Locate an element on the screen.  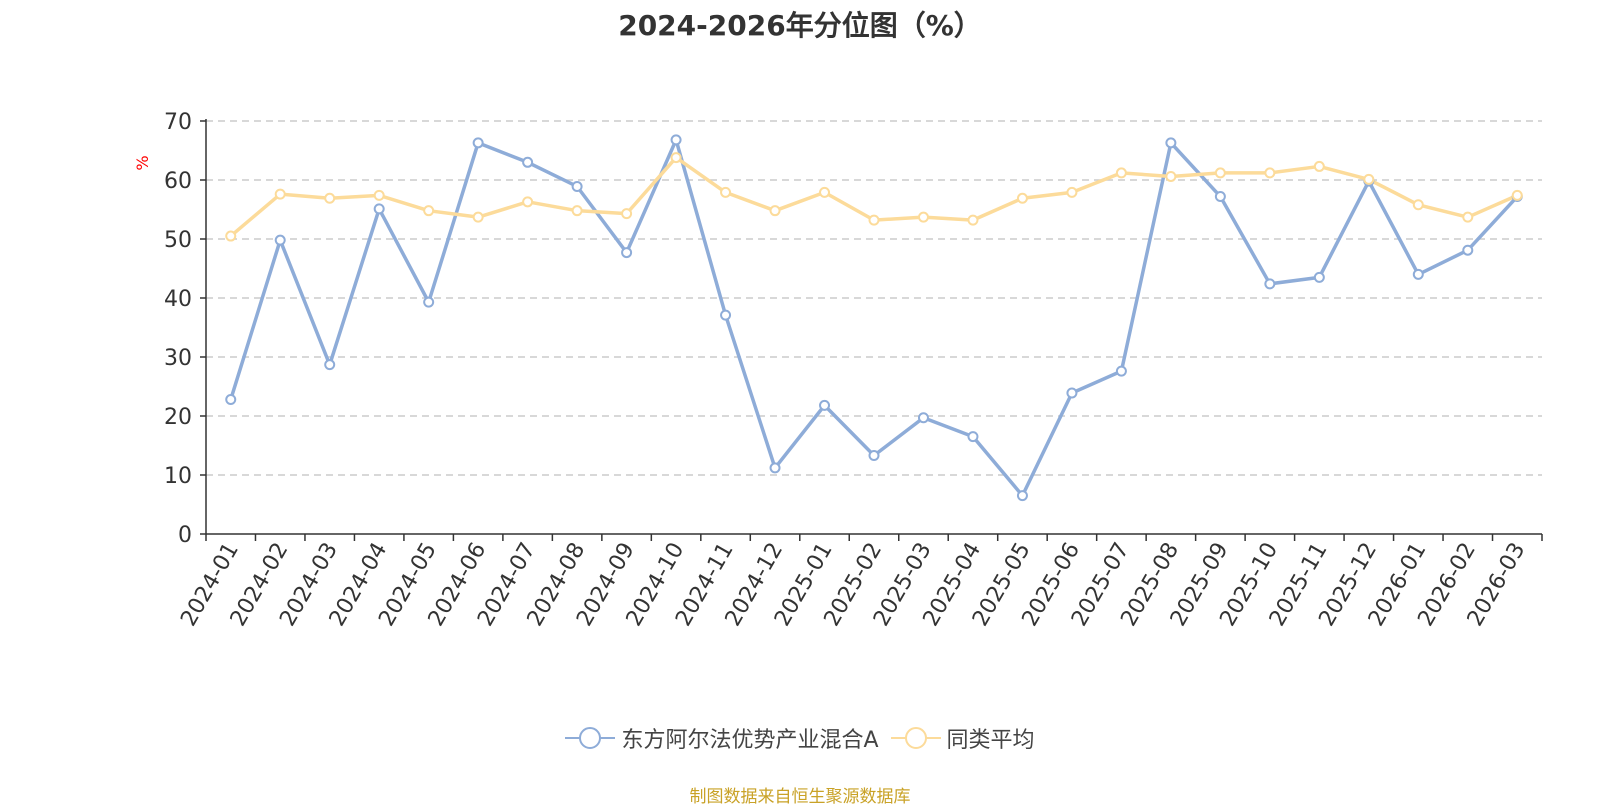
y-tick-label: 20 is located at coordinates (178, 417).